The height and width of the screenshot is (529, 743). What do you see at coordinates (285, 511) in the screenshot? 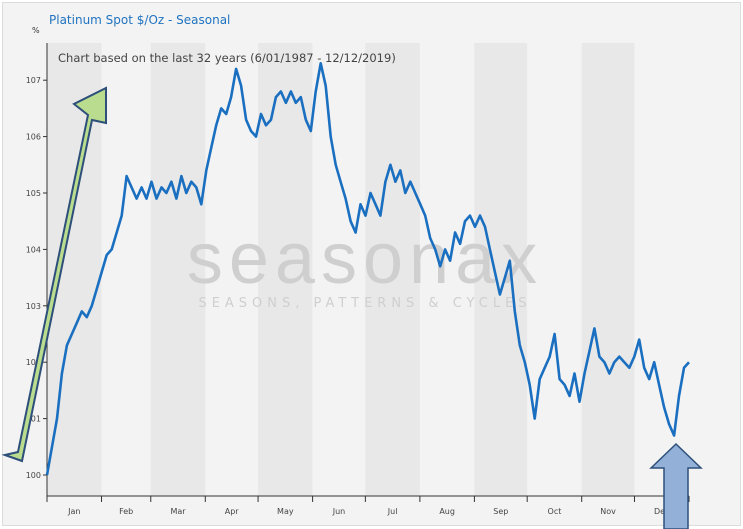
I see `x-tick-label: May` at bounding box center [285, 511].